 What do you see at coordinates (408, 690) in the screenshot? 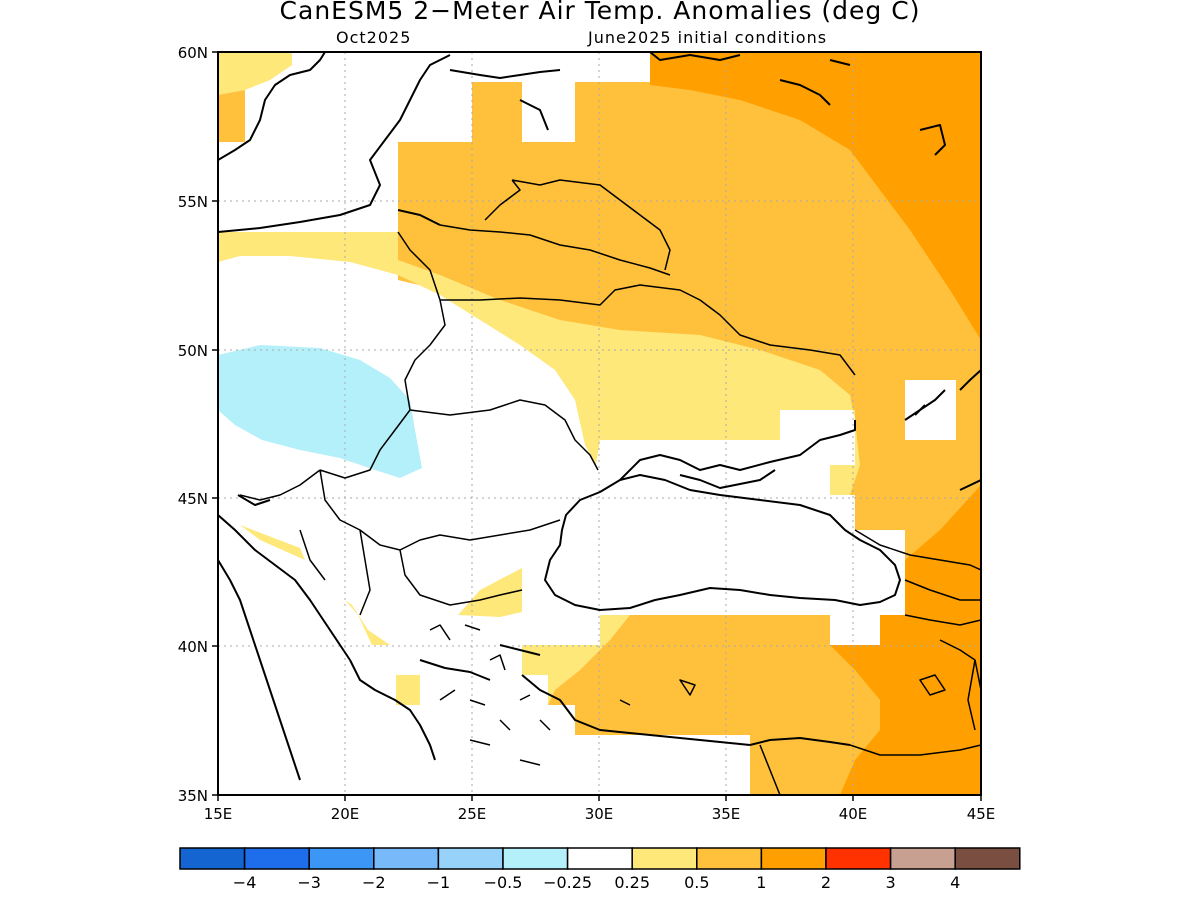
I see `anomaly-region-yellow-greece` at bounding box center [408, 690].